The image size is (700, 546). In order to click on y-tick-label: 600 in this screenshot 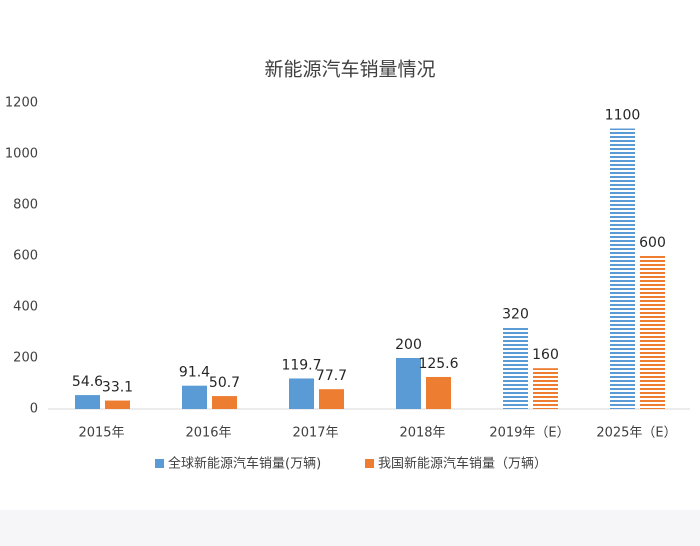, I will do `click(25, 256)`.